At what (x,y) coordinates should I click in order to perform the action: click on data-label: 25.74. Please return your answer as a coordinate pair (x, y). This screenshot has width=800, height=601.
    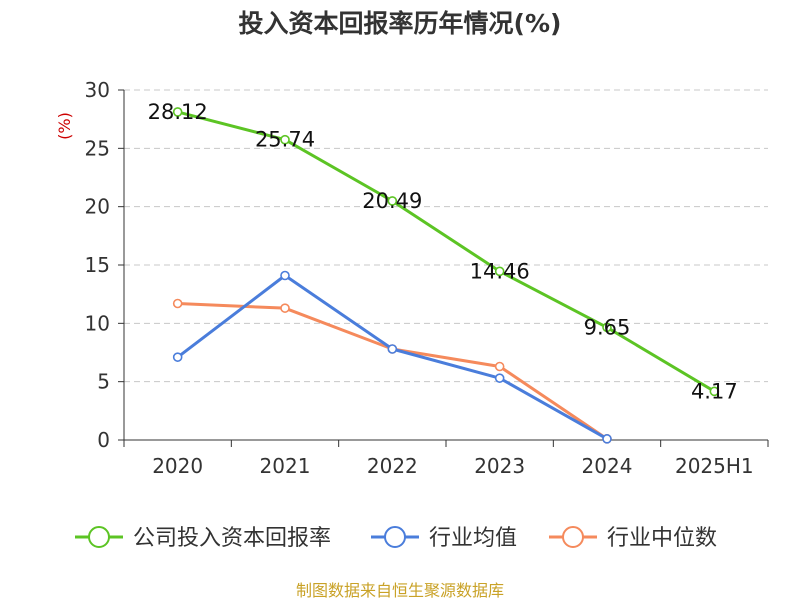
    Looking at the image, I should click on (285, 140).